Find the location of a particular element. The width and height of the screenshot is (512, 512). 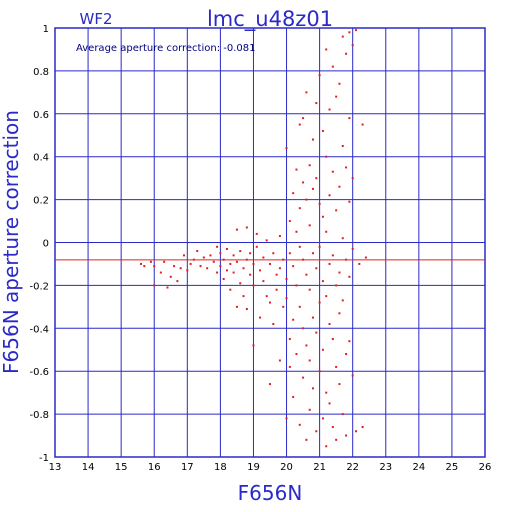

x-axis-label: F656N is located at coordinates (270, 493).